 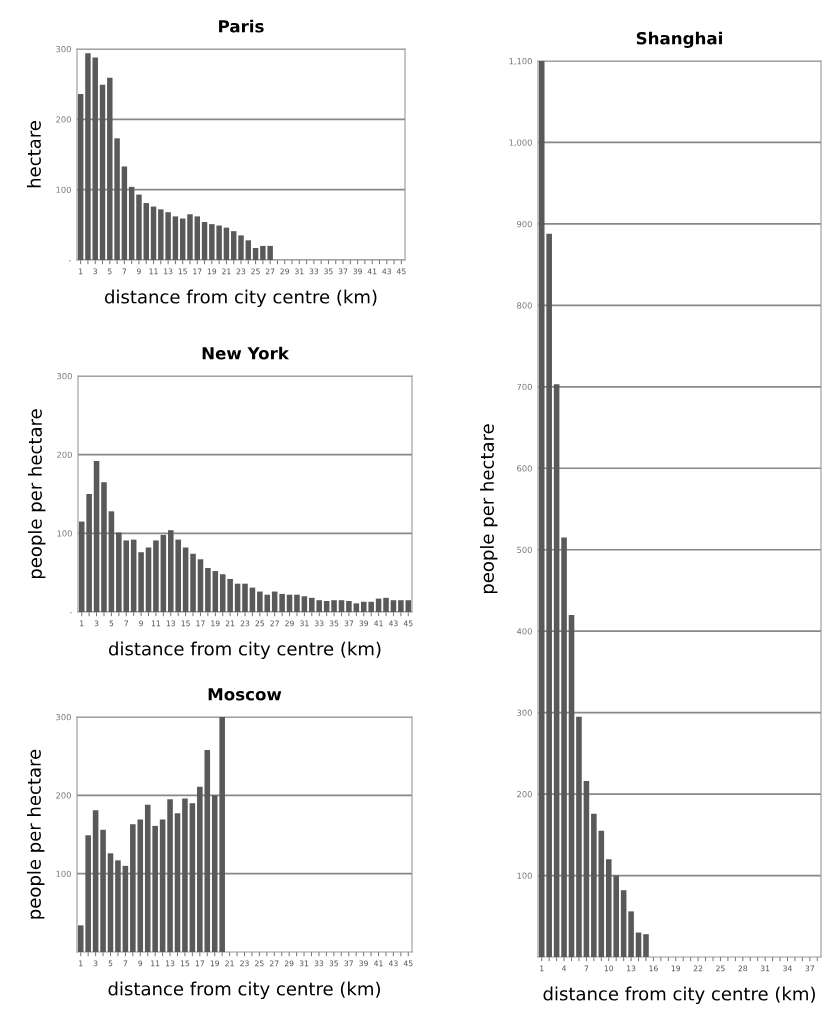 What do you see at coordinates (524, 550) in the screenshot?
I see `y-tick-label: 500` at bounding box center [524, 550].